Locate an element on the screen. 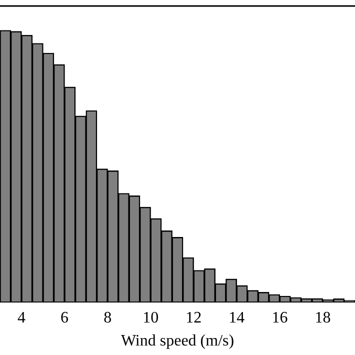  x-tick-label: 10 is located at coordinates (150, 317).